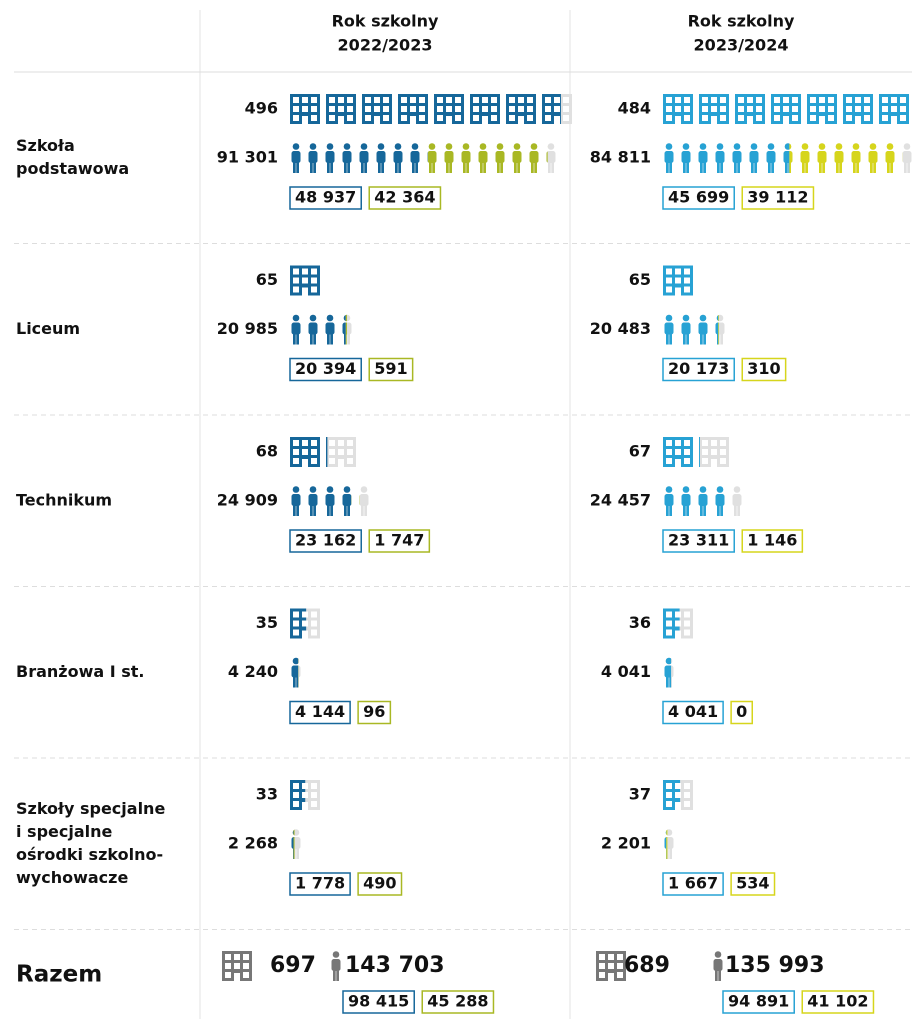 Image resolution: width=912 pixels, height=1019 pixels. Describe the element at coordinates (698, 197) in the screenshot. I see `split-value: 45 699` at that location.